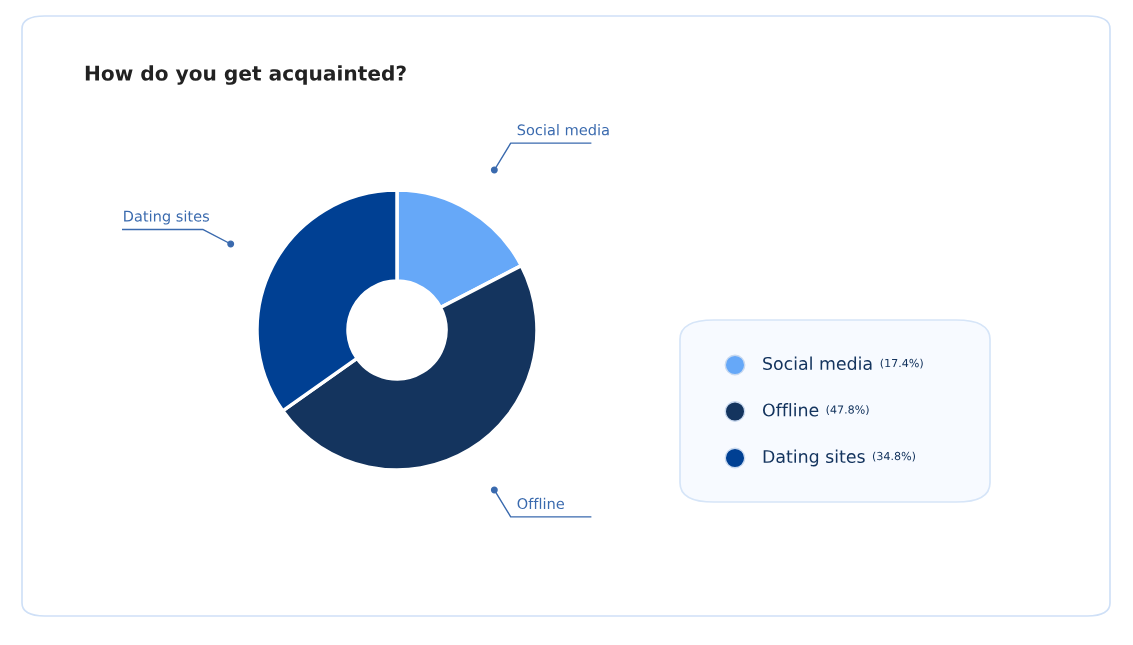 This screenshot has height=645, width=1133. What do you see at coordinates (817, 363) in the screenshot?
I see `legend-label: Social media` at bounding box center [817, 363].